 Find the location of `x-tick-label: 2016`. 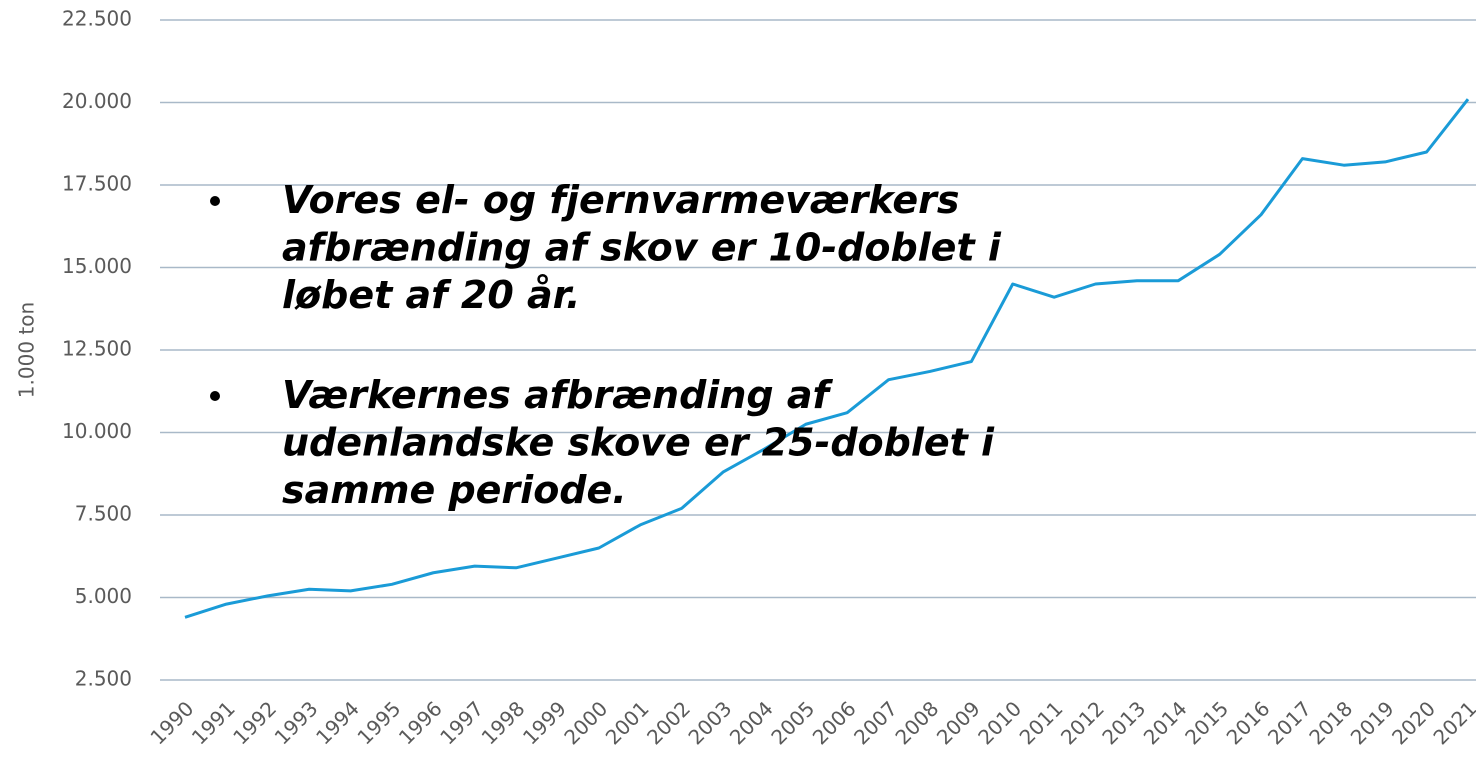

x-tick-label: 2016 is located at coordinates (1248, 722).